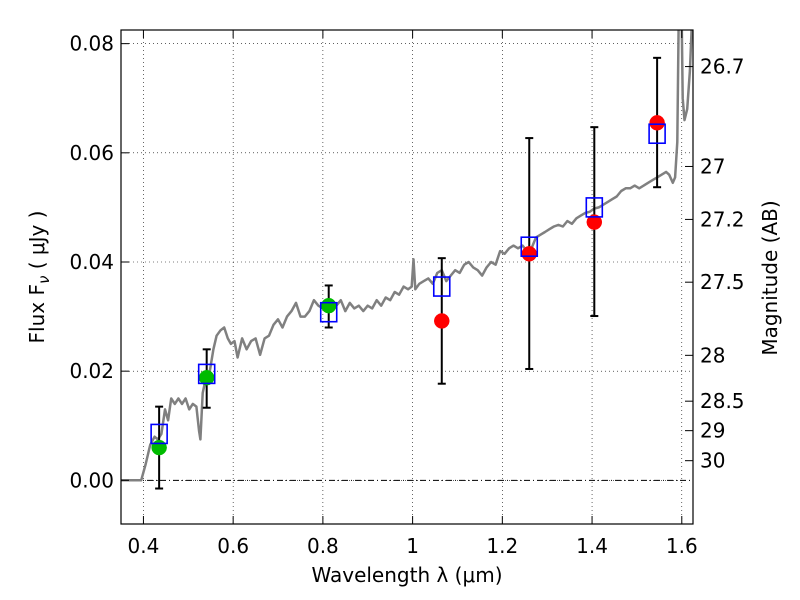  Describe the element at coordinates (722, 282) in the screenshot. I see `magnitude-tick-label: 27.5` at that location.